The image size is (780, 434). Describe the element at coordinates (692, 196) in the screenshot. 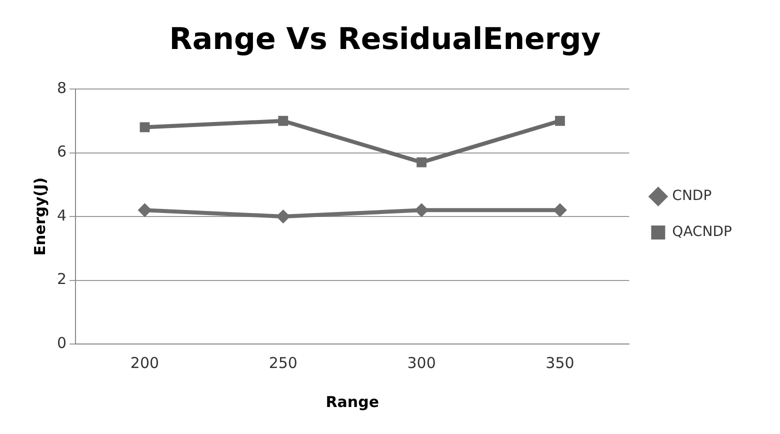

I see `legend-label: CNDP` at that location.